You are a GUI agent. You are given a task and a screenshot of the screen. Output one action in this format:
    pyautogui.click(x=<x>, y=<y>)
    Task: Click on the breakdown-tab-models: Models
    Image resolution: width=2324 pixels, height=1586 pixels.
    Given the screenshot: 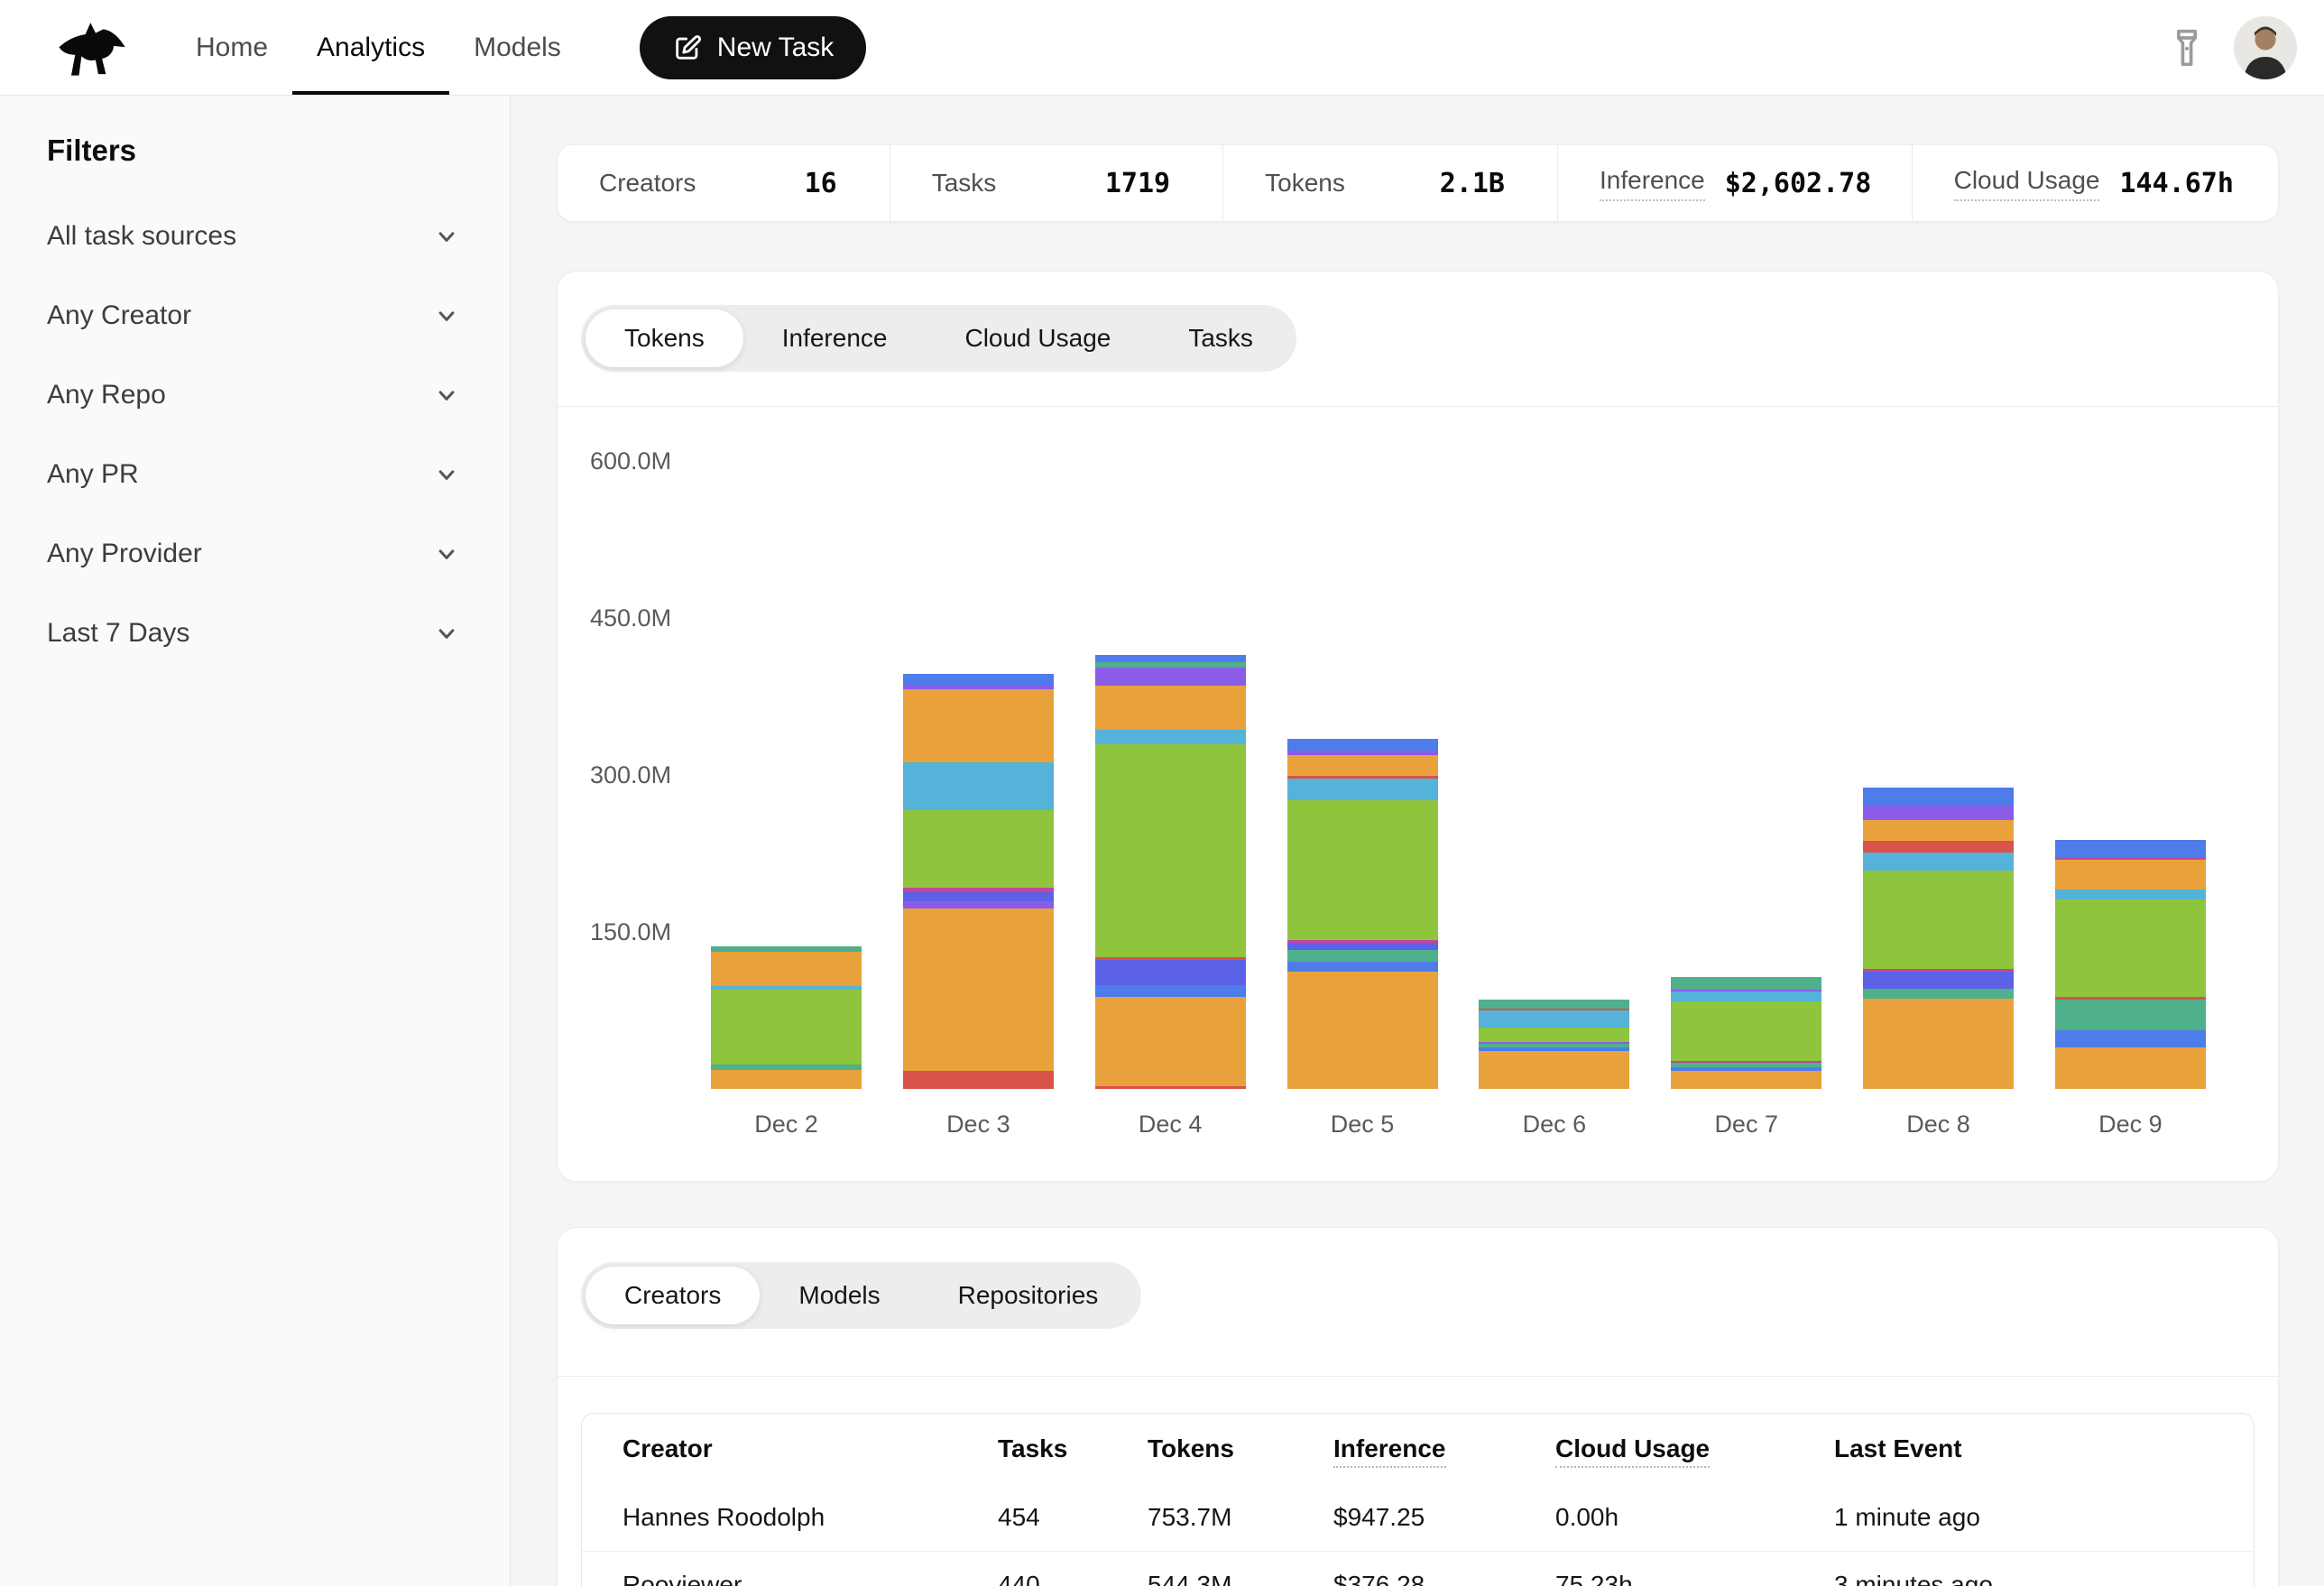 What is the action you would take?
    pyautogui.click(x=839, y=1295)
    